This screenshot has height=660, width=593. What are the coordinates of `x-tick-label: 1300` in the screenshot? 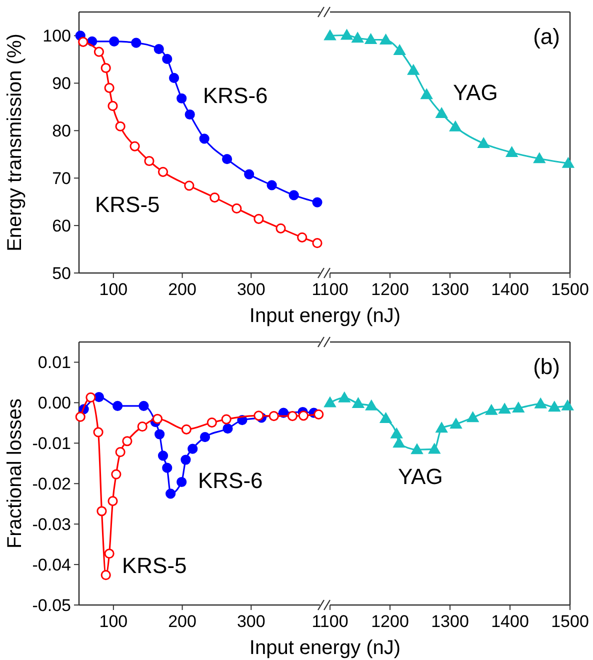 It's located at (450, 621).